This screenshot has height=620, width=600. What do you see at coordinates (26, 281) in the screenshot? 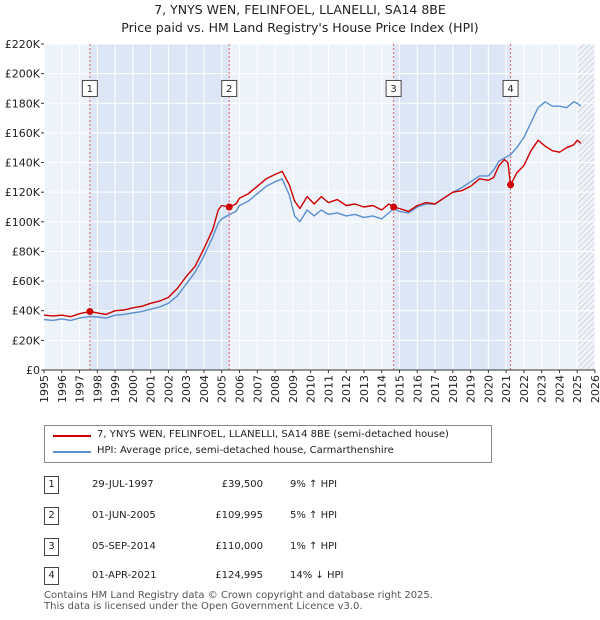
I see `y-tick-label: £60K` at bounding box center [26, 281].